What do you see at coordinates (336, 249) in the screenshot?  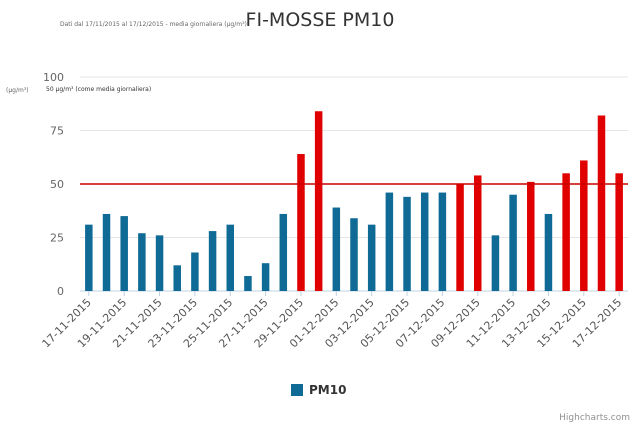 I see `bar-01-12-2015` at bounding box center [336, 249].